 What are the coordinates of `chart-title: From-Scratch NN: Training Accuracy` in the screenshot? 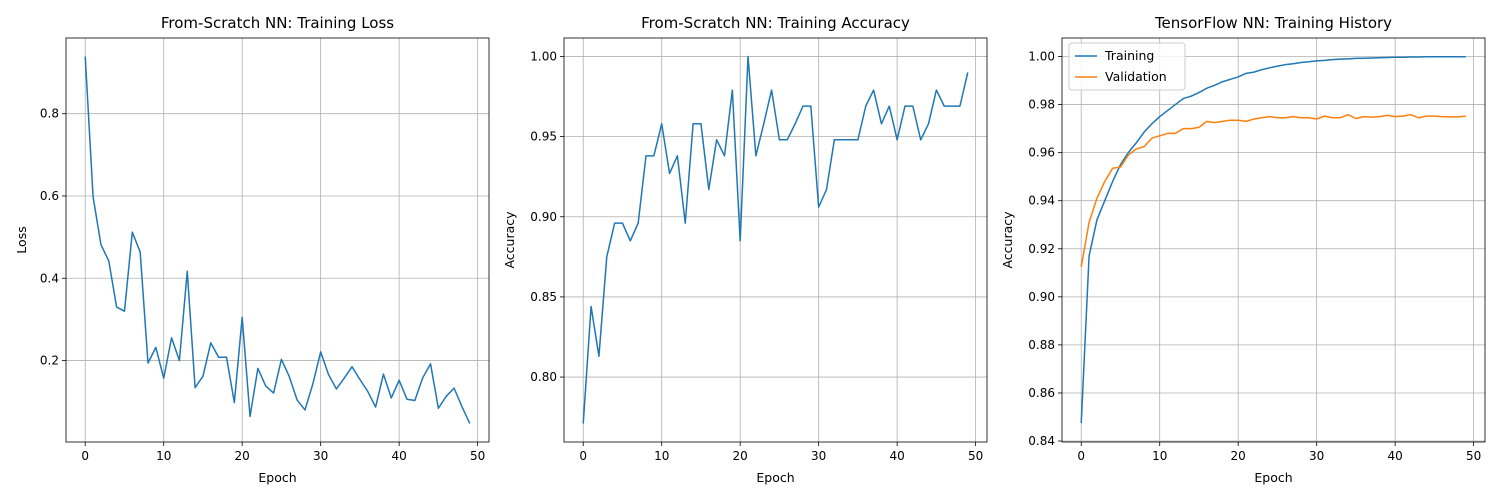 It's located at (775, 23).